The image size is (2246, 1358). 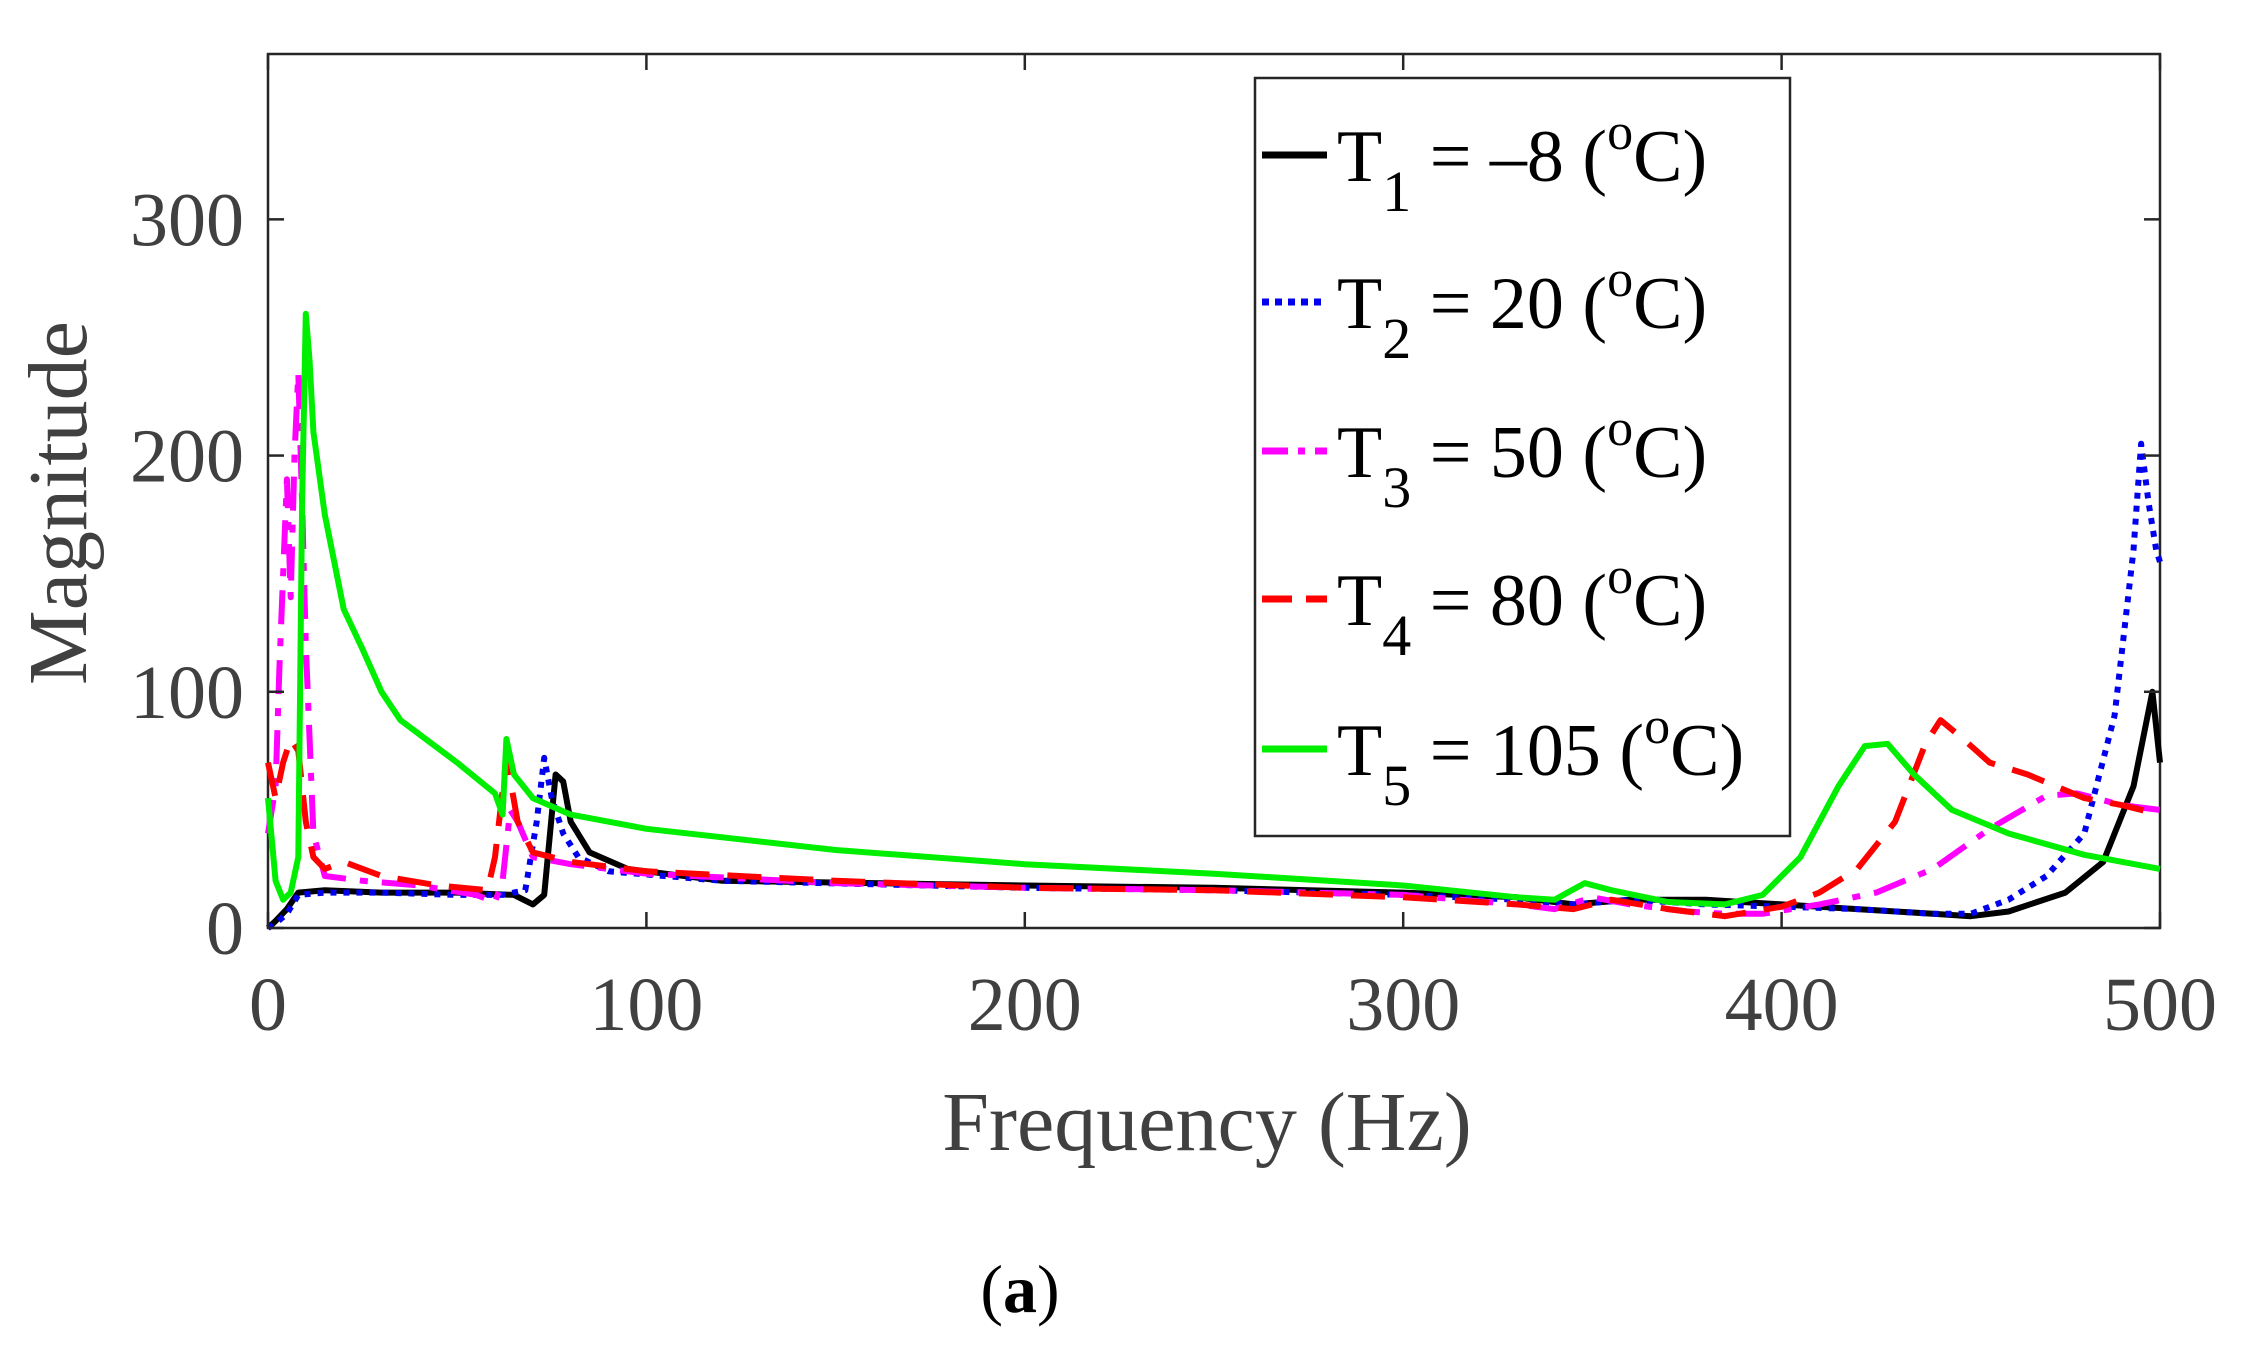 What do you see at coordinates (187, 220) in the screenshot?
I see `y-tick-label: 300` at bounding box center [187, 220].